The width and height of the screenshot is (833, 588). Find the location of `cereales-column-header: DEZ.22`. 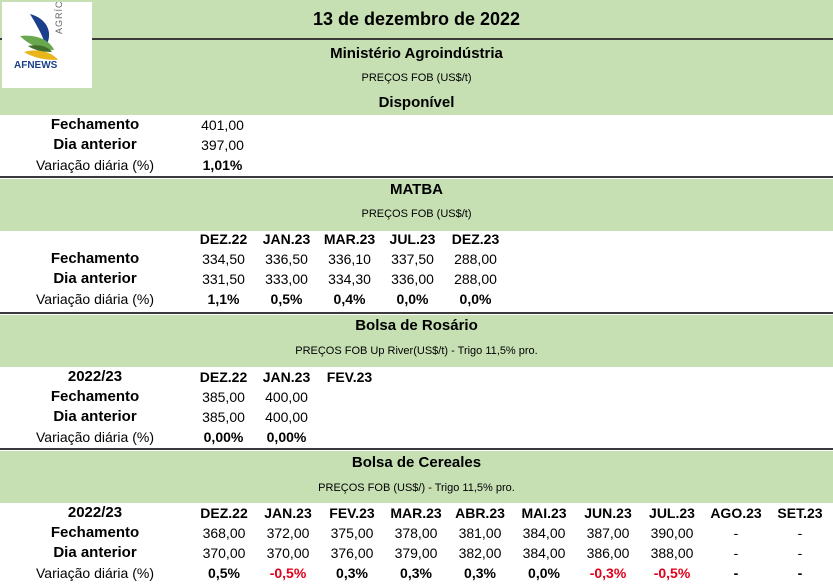

cereales-column-header: DEZ.22 is located at coordinates (224, 513).